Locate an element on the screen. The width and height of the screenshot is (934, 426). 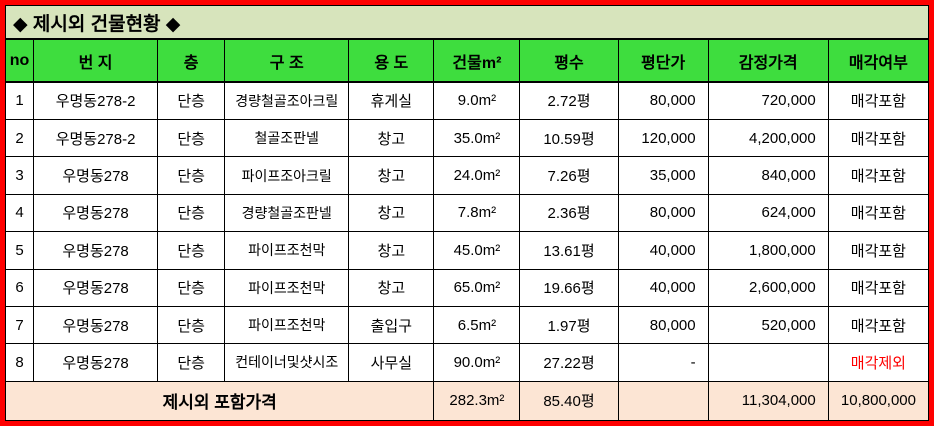
col-header-use: 용 도 is located at coordinates (391, 60).